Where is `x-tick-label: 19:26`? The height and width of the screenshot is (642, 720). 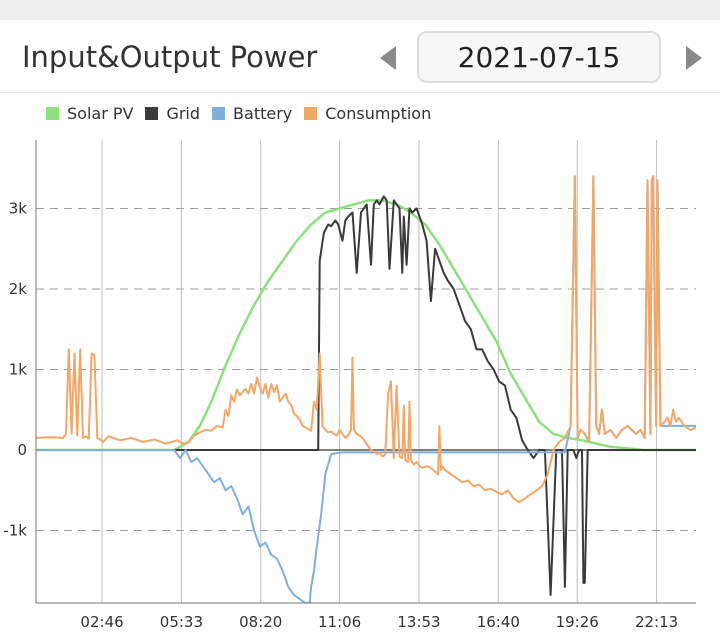 x-tick-label: 19:26 is located at coordinates (577, 622).